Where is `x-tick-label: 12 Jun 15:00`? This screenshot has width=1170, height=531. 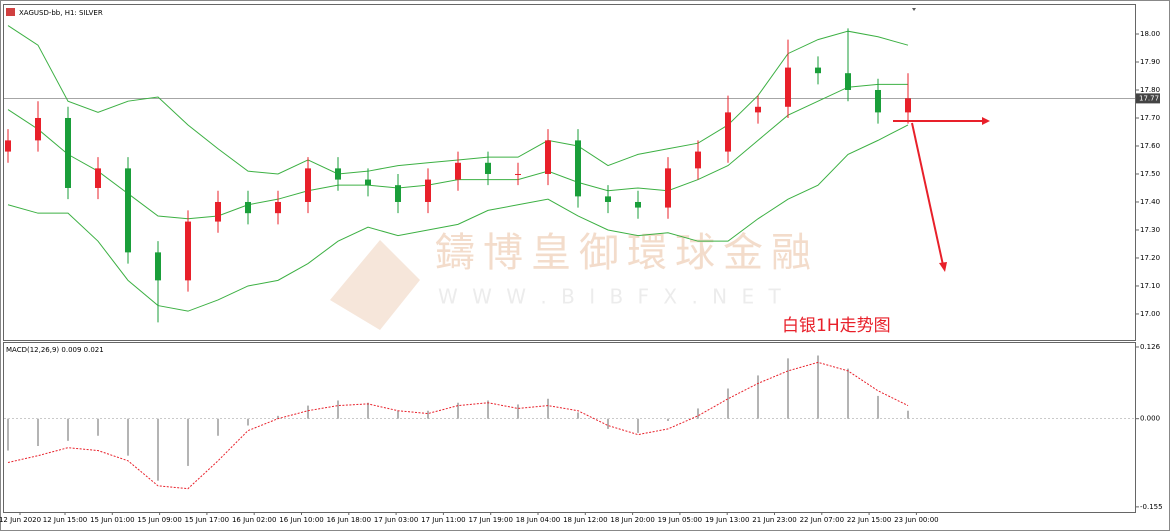
x-tick-label: 12 Jun 15:00 is located at coordinates (65, 520).